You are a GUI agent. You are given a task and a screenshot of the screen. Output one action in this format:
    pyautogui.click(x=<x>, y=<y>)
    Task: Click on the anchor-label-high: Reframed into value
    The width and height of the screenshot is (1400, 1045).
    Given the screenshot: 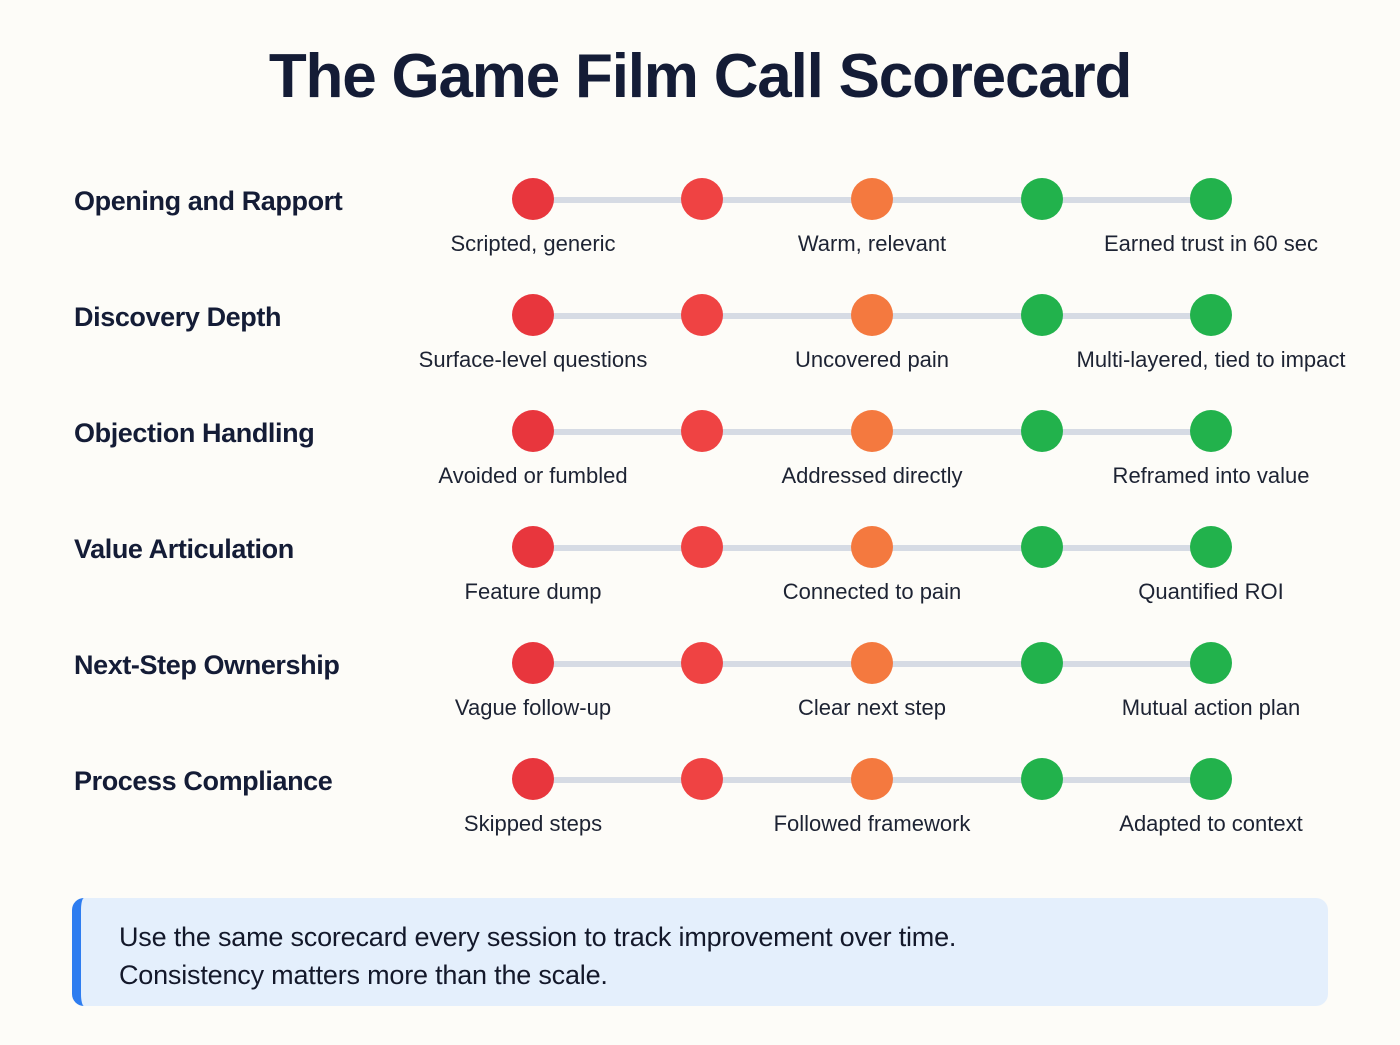 What is the action you would take?
    pyautogui.click(x=1211, y=475)
    